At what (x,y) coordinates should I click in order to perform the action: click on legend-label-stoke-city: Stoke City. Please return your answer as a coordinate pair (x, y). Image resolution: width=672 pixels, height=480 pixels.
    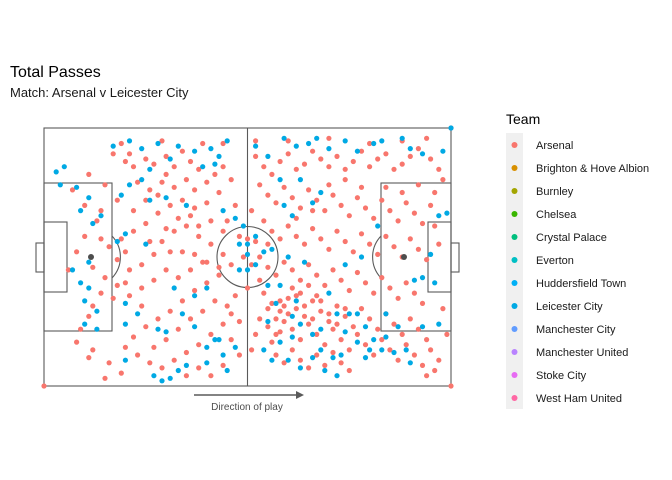
    Looking at the image, I should click on (561, 376).